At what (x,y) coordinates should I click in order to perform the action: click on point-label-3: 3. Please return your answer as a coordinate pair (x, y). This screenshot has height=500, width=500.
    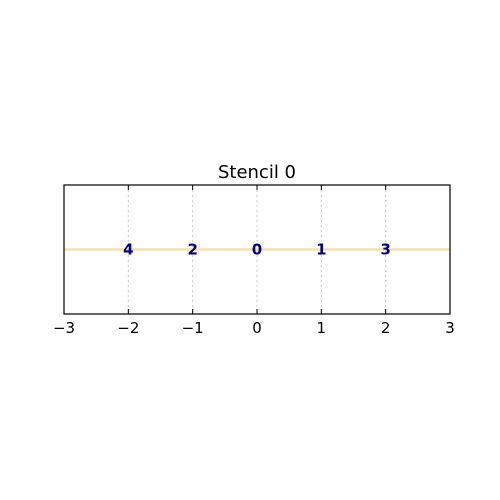
    Looking at the image, I should click on (385, 250).